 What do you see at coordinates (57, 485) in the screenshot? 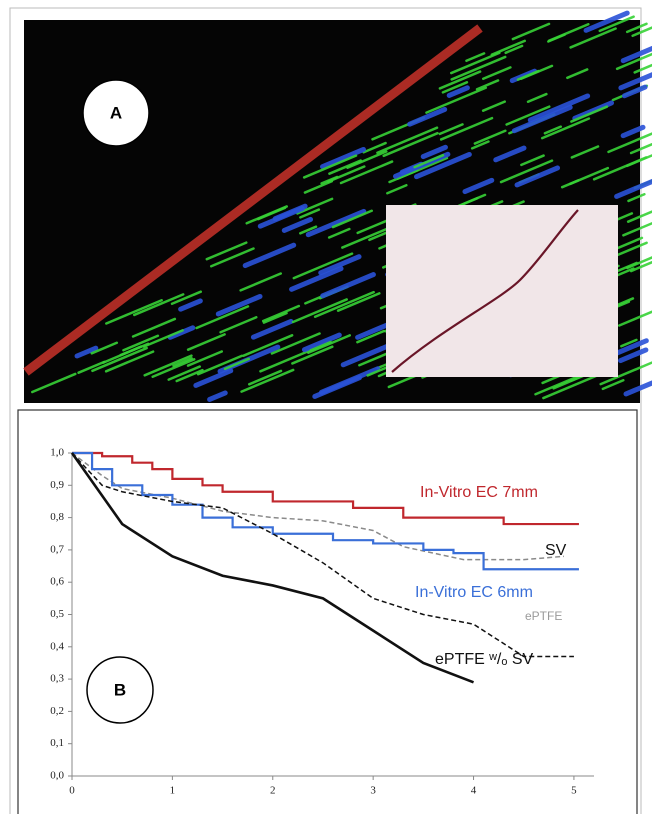
I see `y-tick-label: 0,9` at bounding box center [57, 485].